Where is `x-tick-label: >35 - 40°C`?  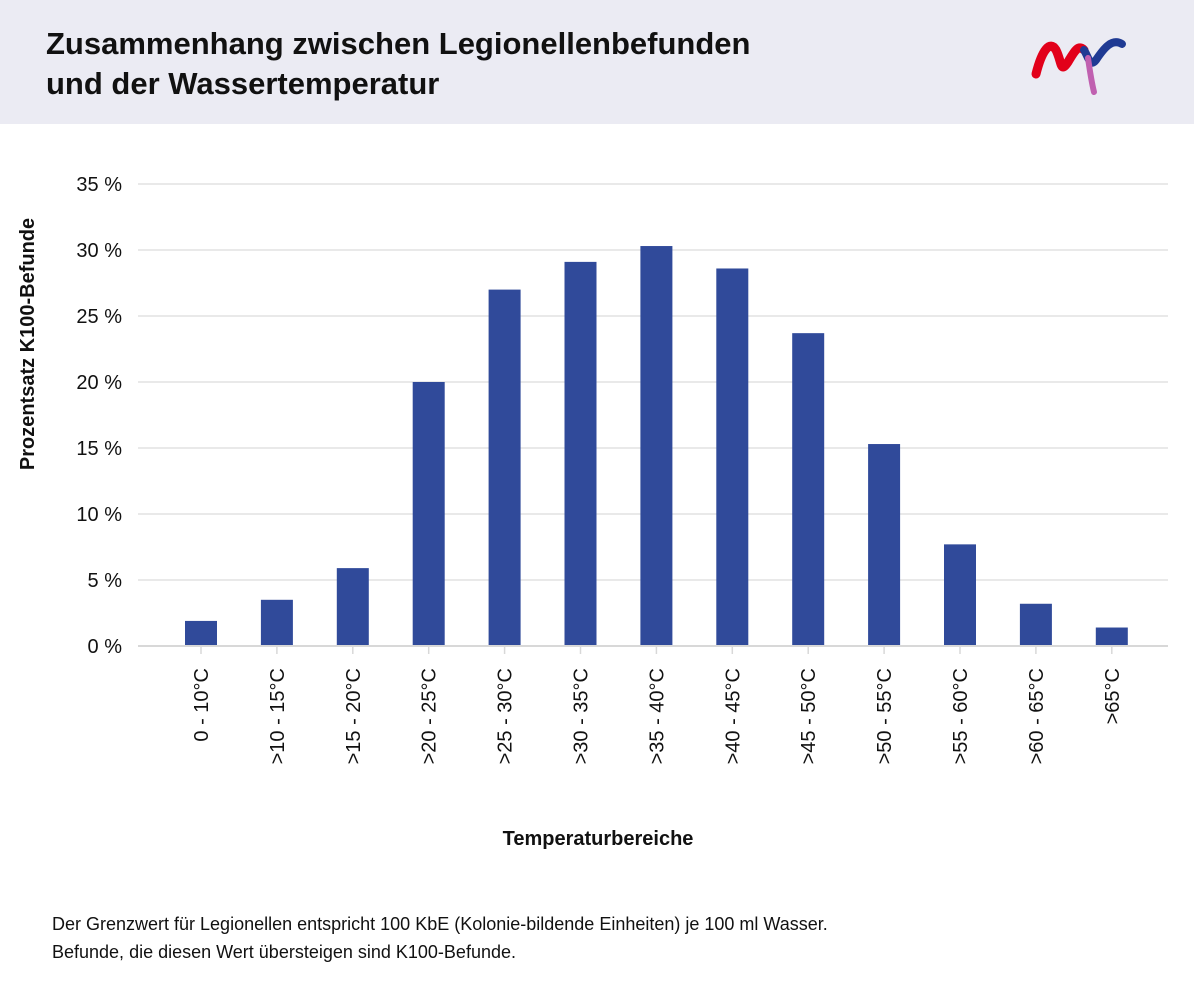 x-tick-label: >35 - 40°C is located at coordinates (657, 716).